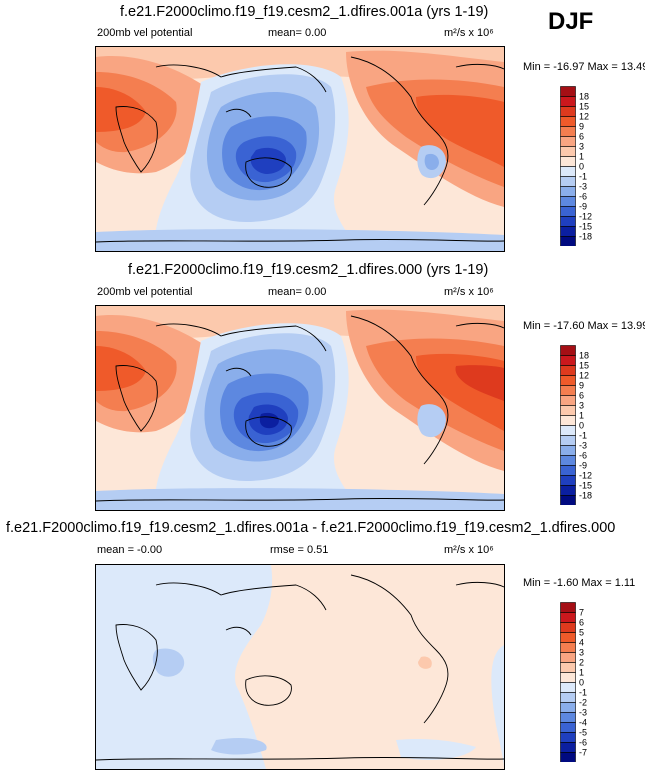  I want to click on panel-2-units-label: m²/s x 10⁶, so click(469, 292).